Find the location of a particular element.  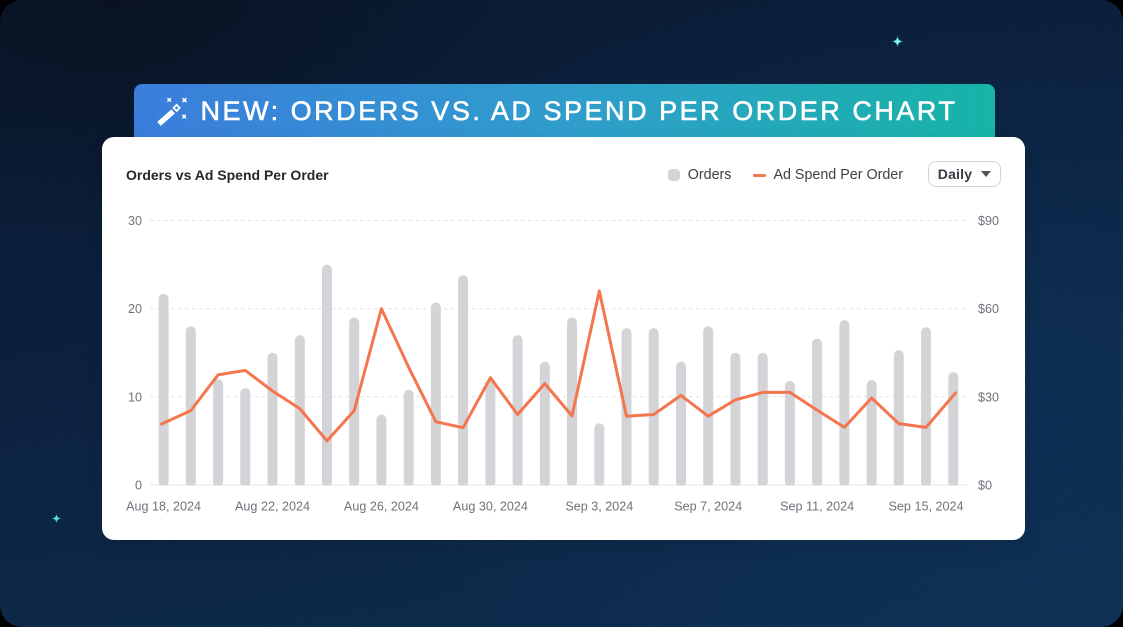

svg-text: Sep 3, 2024 is located at coordinates (599, 507).